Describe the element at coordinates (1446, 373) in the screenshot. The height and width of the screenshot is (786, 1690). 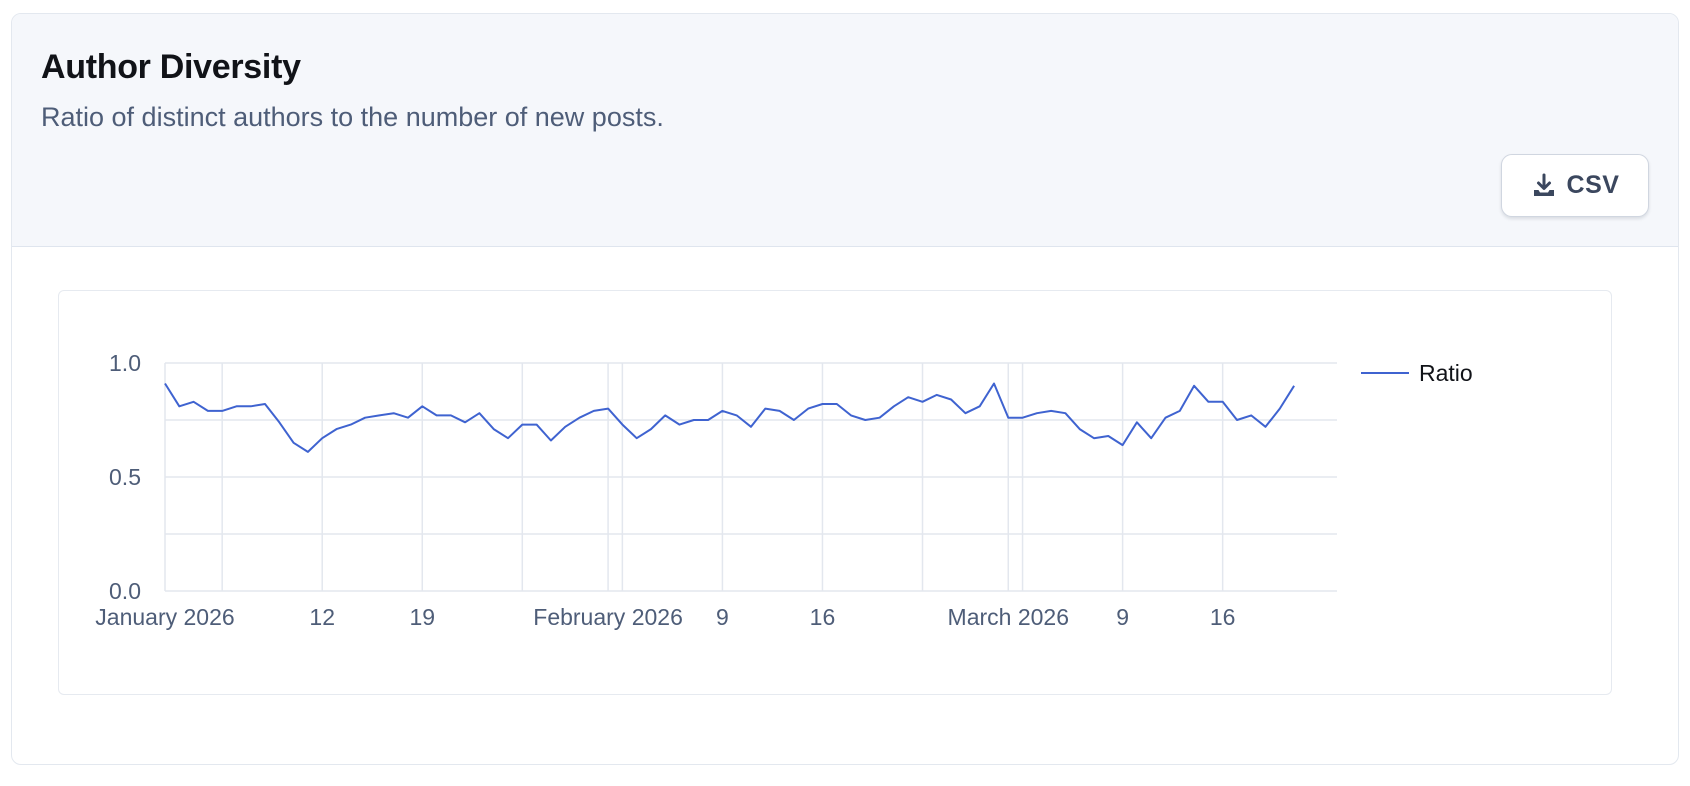
I see `legend-label: Ratio` at that location.